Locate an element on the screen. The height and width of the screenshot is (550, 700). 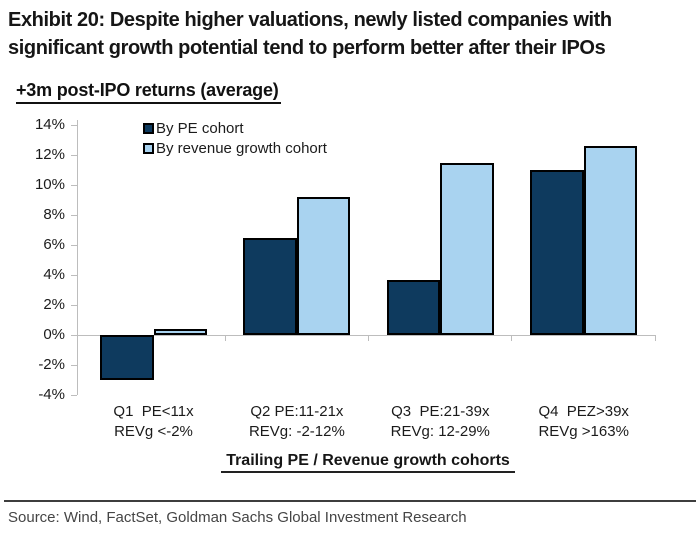
chart-legend: By PE cohort By revenue growth cohort is located at coordinates (235, 138).